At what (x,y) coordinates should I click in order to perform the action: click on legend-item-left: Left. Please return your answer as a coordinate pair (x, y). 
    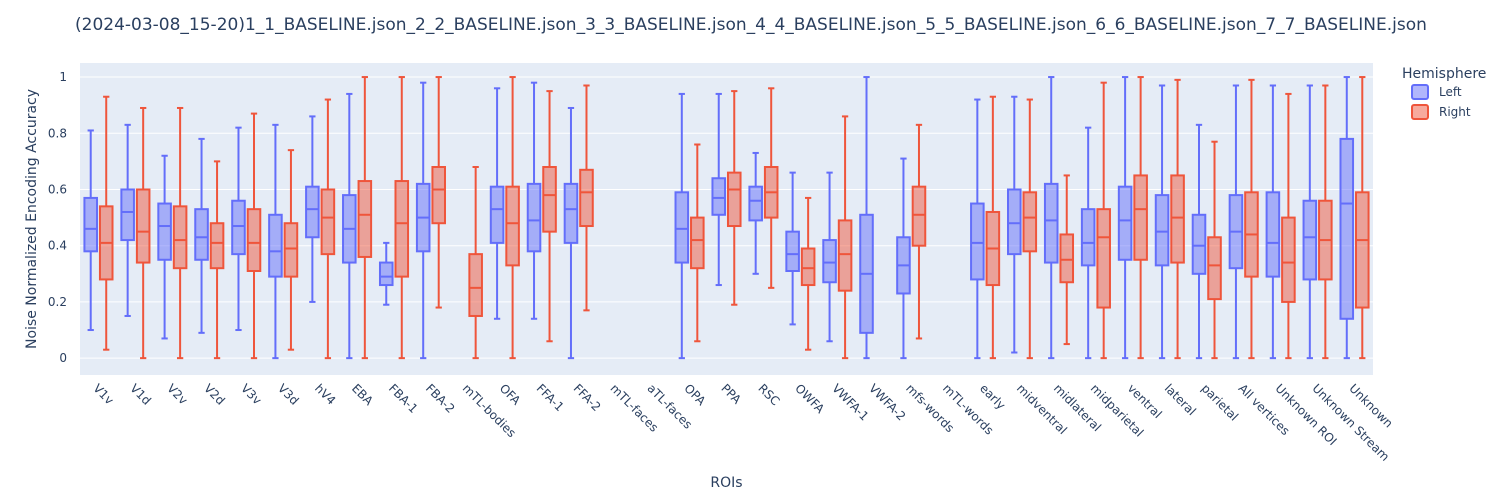
    Looking at the image, I should click on (1436, 92).